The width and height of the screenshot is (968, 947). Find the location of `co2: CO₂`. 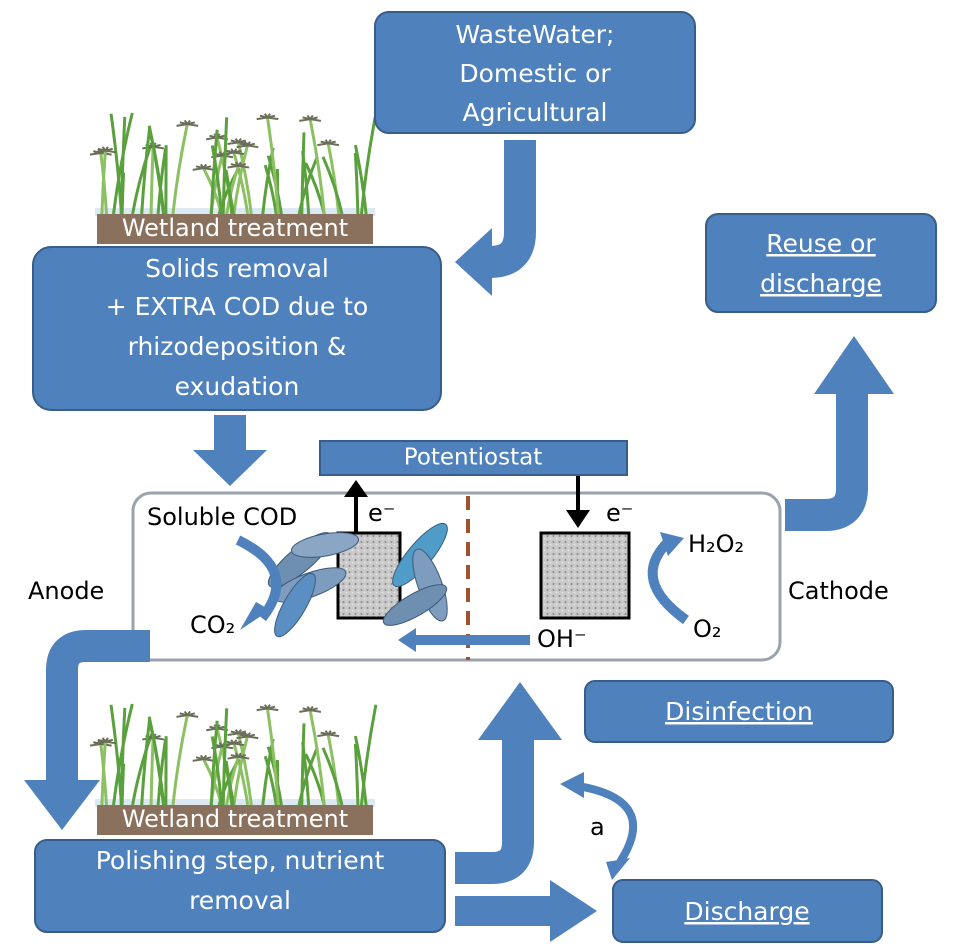

co2: CO₂ is located at coordinates (212, 625).